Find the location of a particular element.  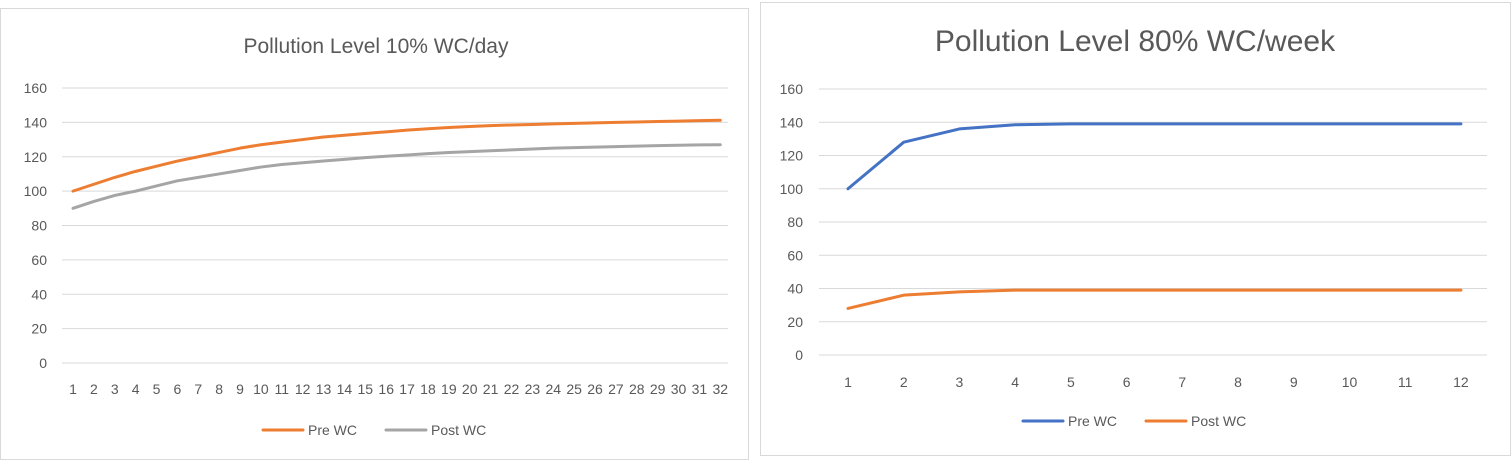

x-tick-label: 24 is located at coordinates (553, 389).